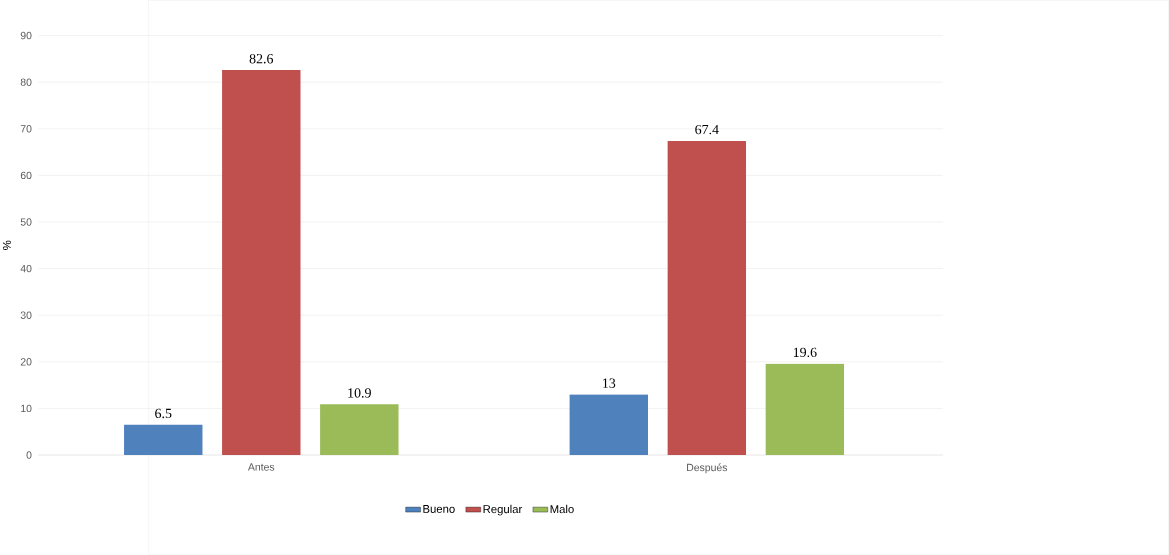 Image resolution: width=1169 pixels, height=555 pixels. I want to click on x-tick-label: Antes, so click(261, 467).